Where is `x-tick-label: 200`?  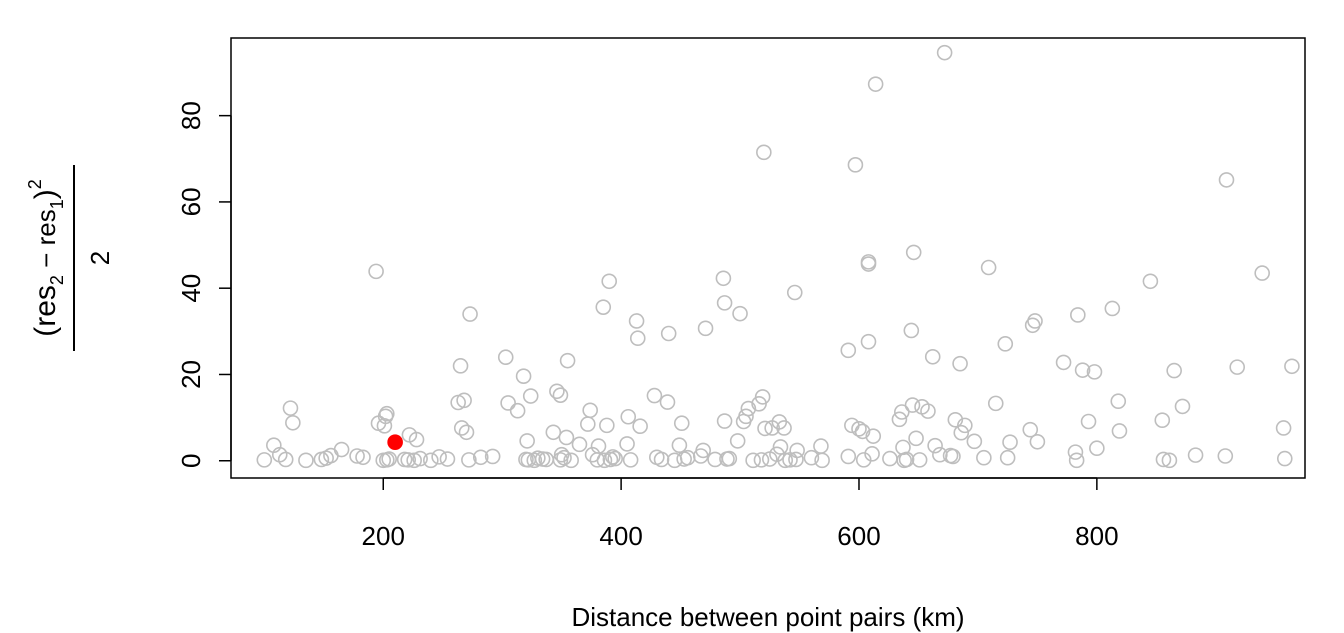 x-tick-label: 200 is located at coordinates (383, 536).